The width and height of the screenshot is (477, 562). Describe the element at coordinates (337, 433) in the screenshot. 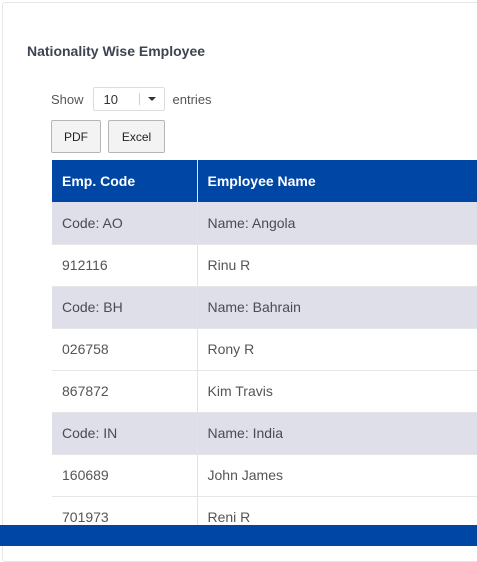

I see `group-name-cell: Name: India` at that location.